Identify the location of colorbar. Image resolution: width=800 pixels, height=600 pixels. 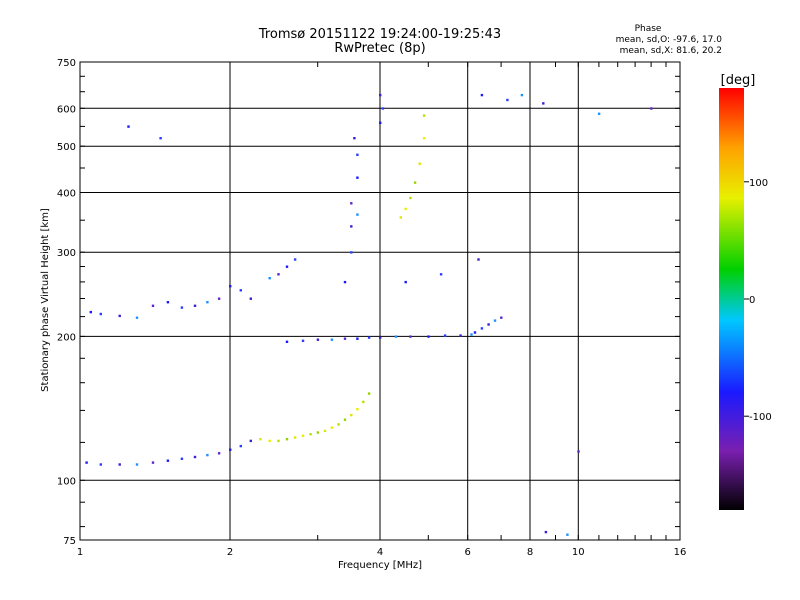
(731, 299).